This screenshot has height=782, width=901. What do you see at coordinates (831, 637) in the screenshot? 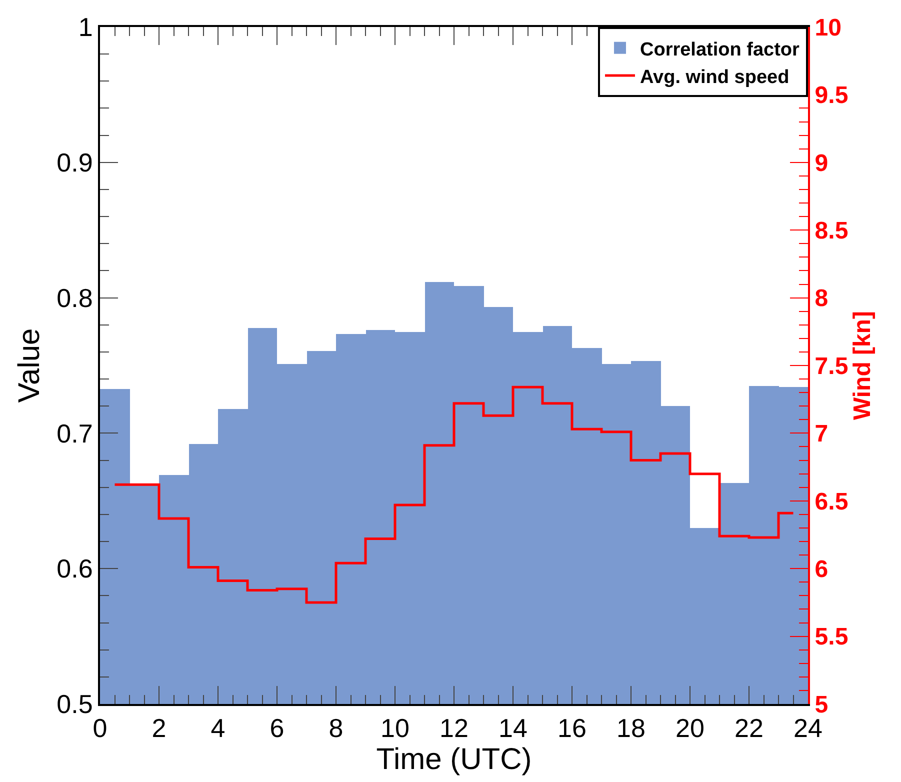
I see `y2-tick-label: 5.5` at bounding box center [831, 637].